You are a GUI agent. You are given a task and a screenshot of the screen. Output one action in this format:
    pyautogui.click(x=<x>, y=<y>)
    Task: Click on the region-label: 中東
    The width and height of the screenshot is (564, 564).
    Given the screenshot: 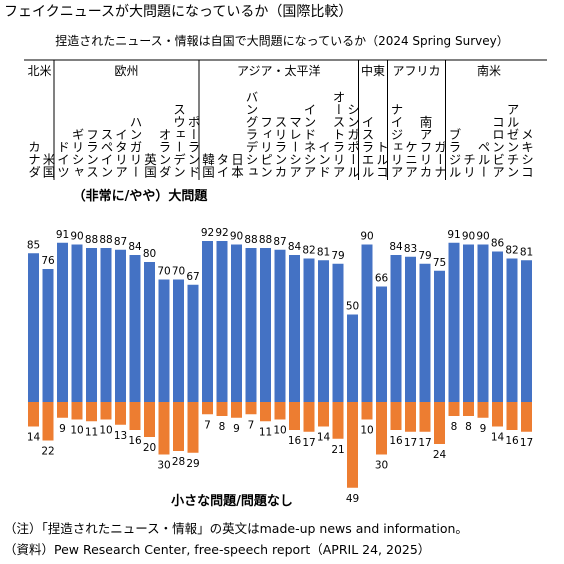 What is the action you would take?
    pyautogui.click(x=373, y=70)
    